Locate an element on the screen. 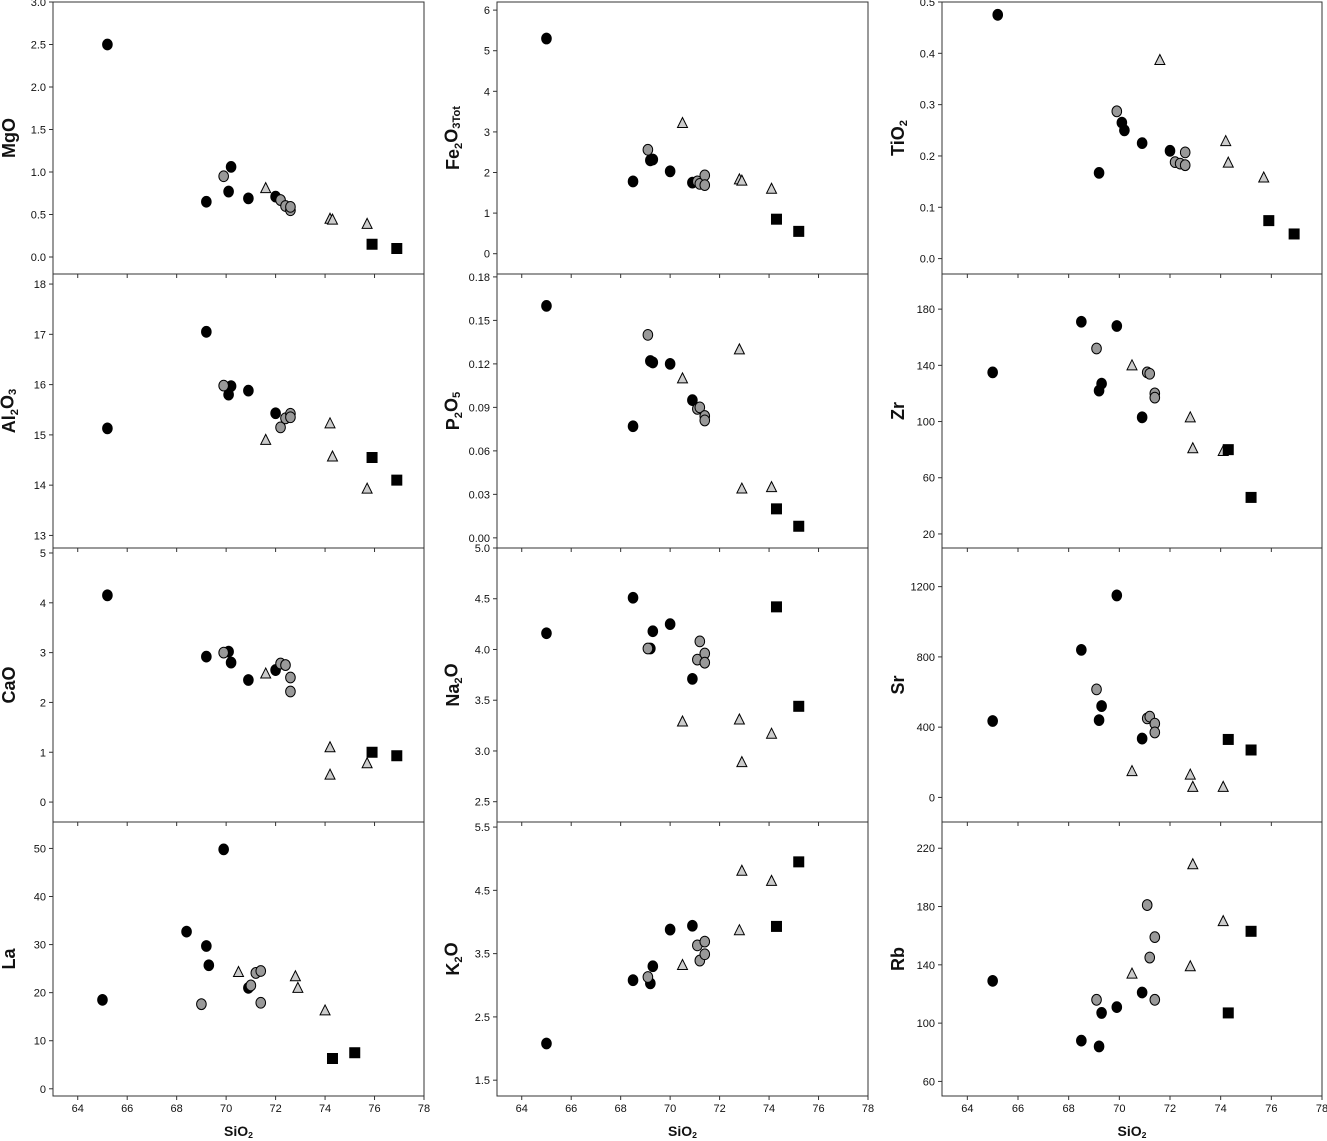 The width and height of the screenshot is (1327, 1141). y-axis-title: Zr is located at coordinates (898, 411).